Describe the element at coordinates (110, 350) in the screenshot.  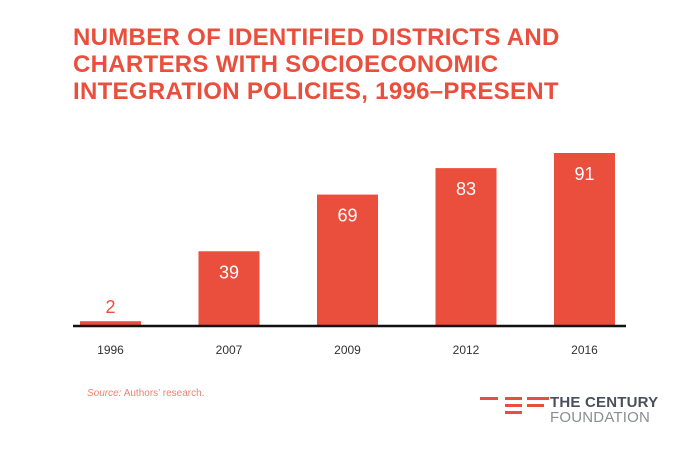
I see `x-tick-label: 1996` at that location.